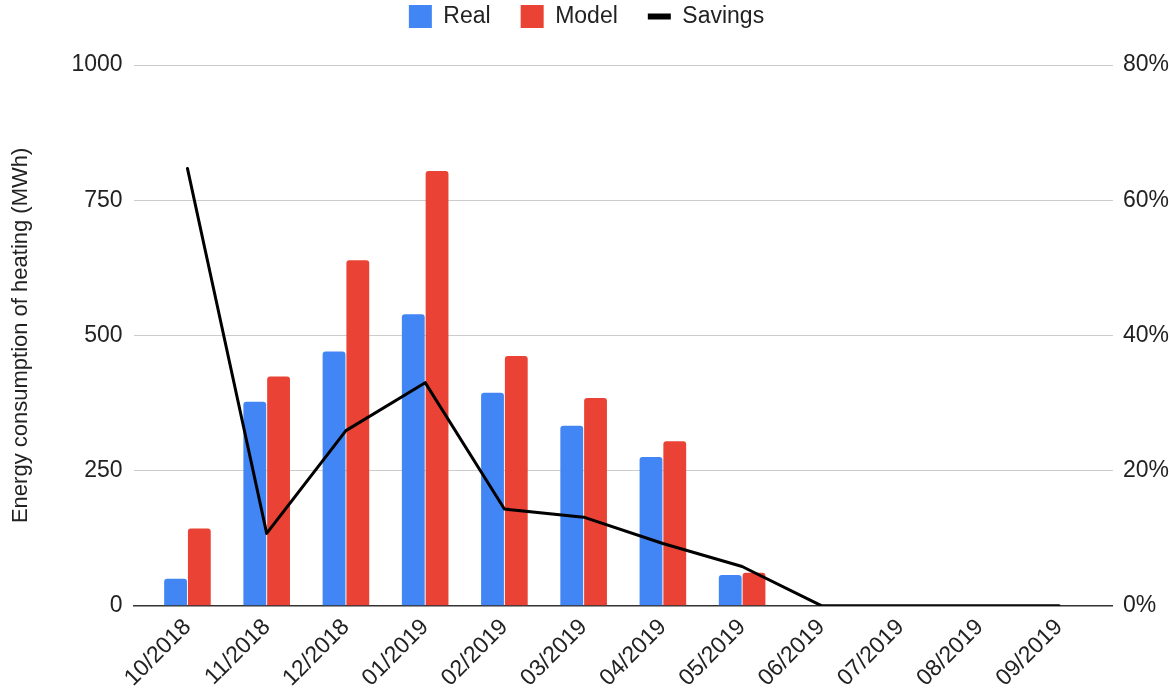 This screenshot has width=1169, height=700. Describe the element at coordinates (1139, 604) in the screenshot. I see `y2-tick-label: 0%` at that location.